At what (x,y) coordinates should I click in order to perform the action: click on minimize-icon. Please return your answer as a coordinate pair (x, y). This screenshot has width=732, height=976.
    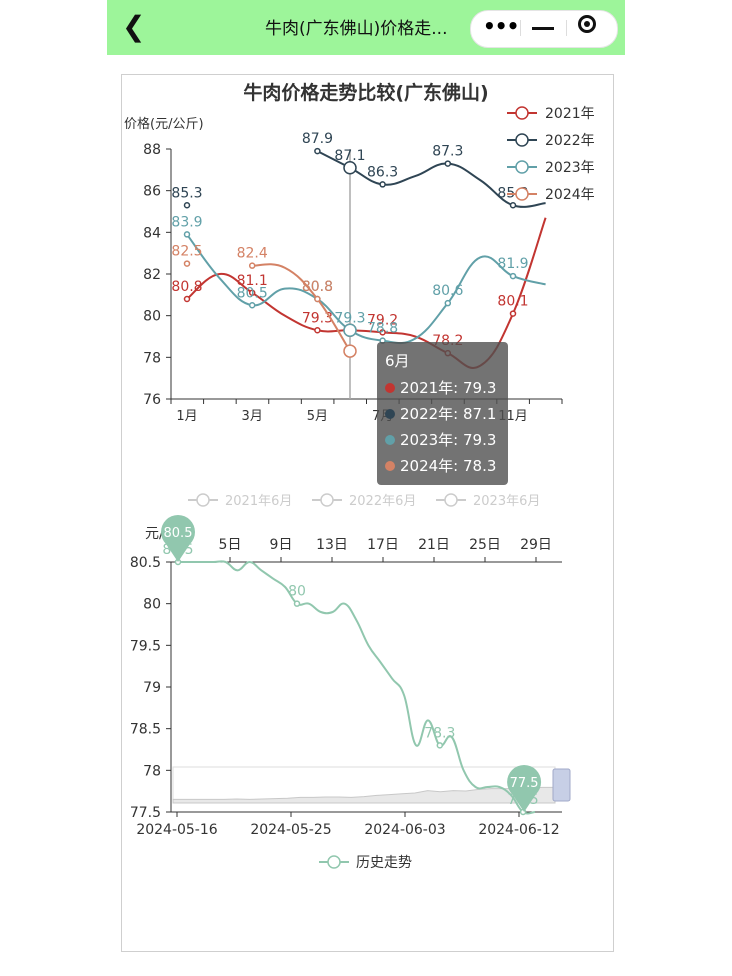
    Looking at the image, I should click on (543, 28).